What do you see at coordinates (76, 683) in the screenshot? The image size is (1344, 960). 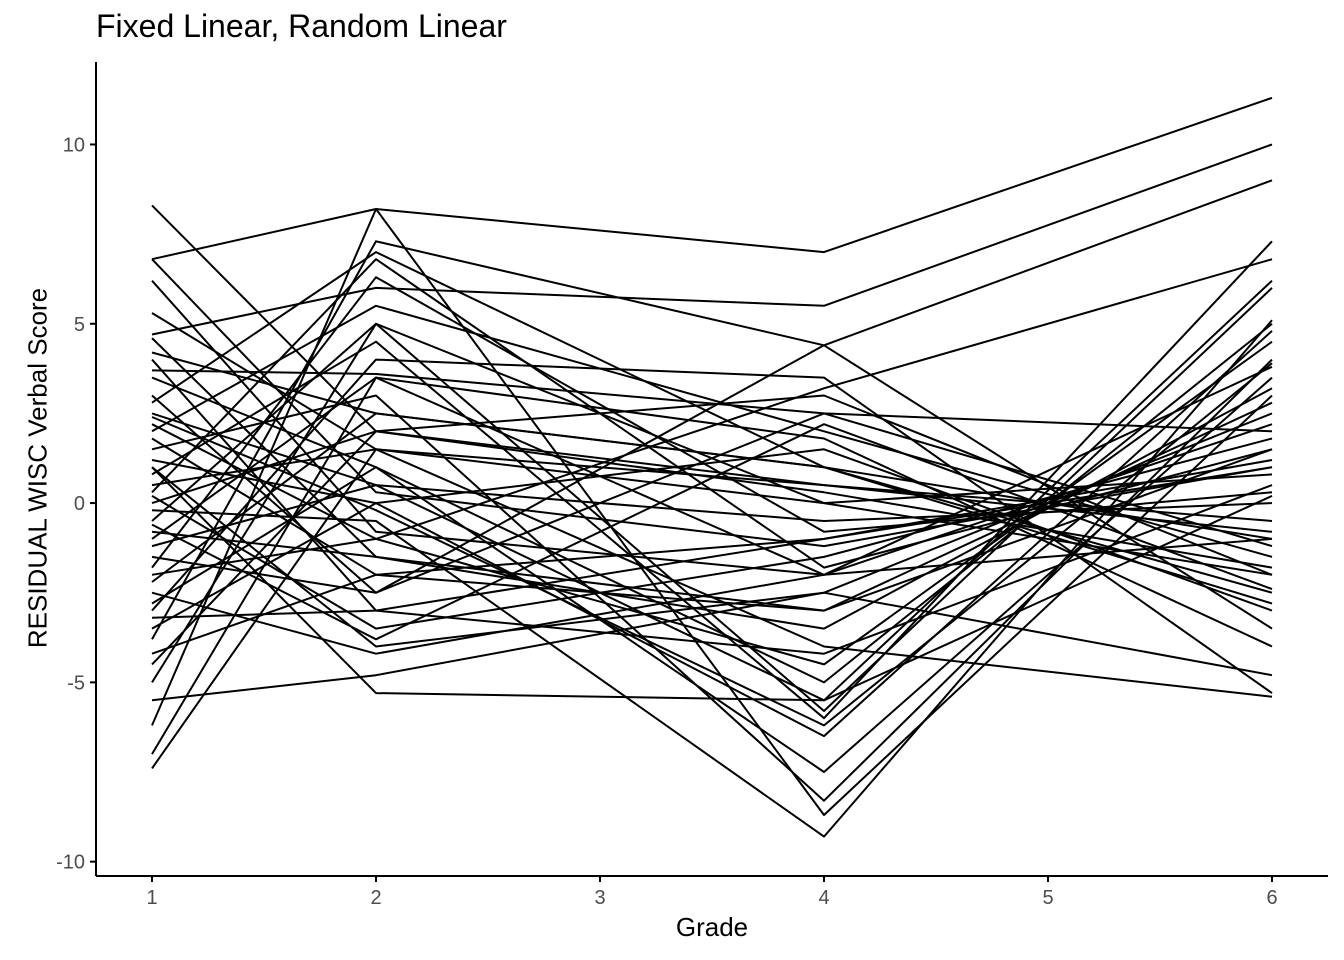 I see `y-tick-label: -5` at bounding box center [76, 683].